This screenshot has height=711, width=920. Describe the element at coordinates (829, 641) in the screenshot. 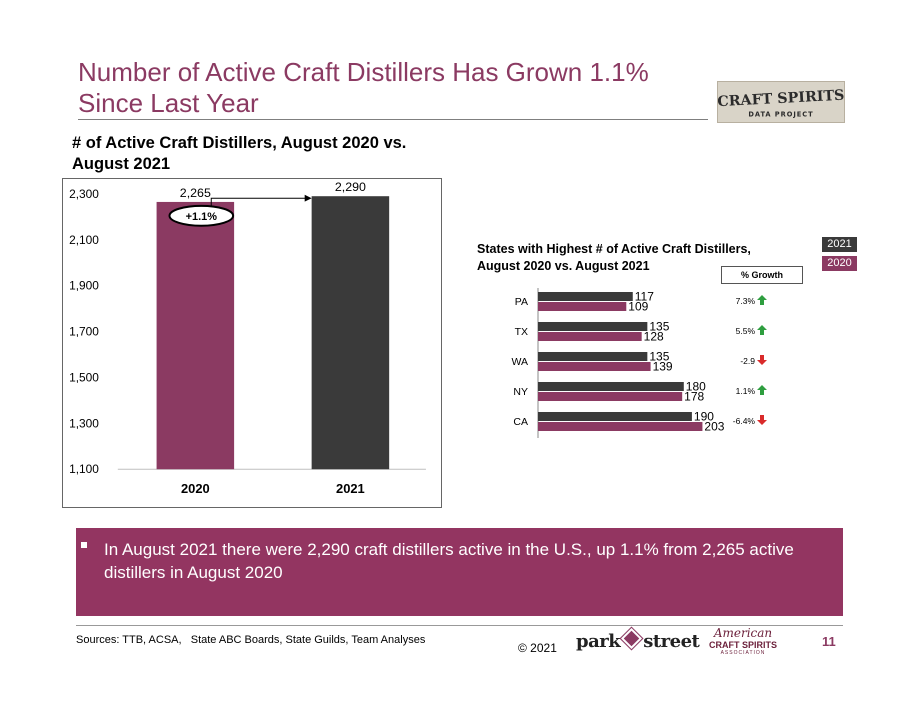

I see `page-number: 11` at that location.